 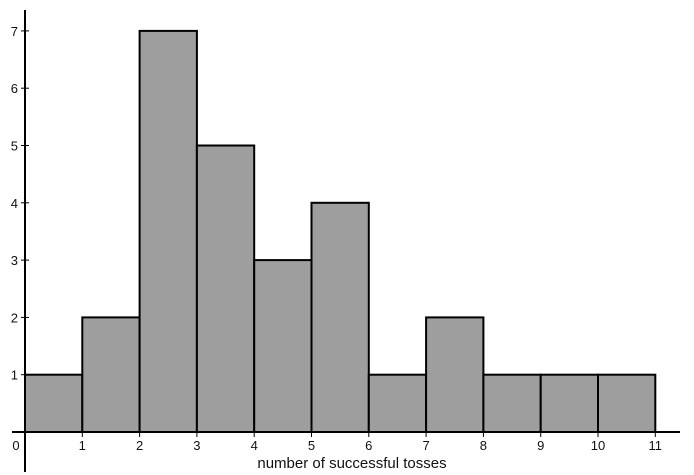 I want to click on x-tick-label-1: 1, so click(x=82, y=445).